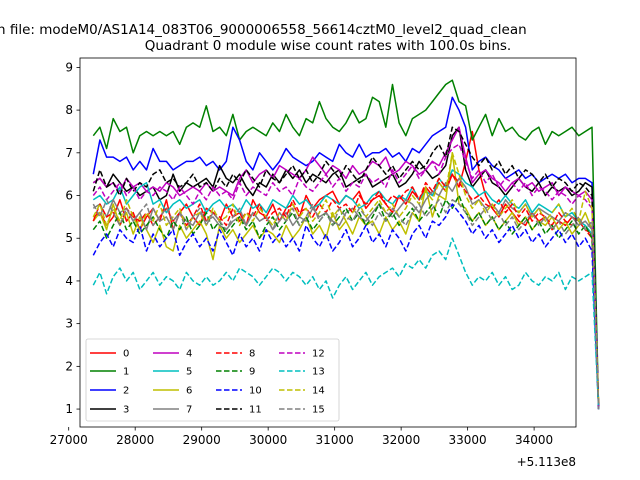 Image resolution: width=640 pixels, height=480 pixels. I want to click on x-tick-label: 30000, so click(268, 440).